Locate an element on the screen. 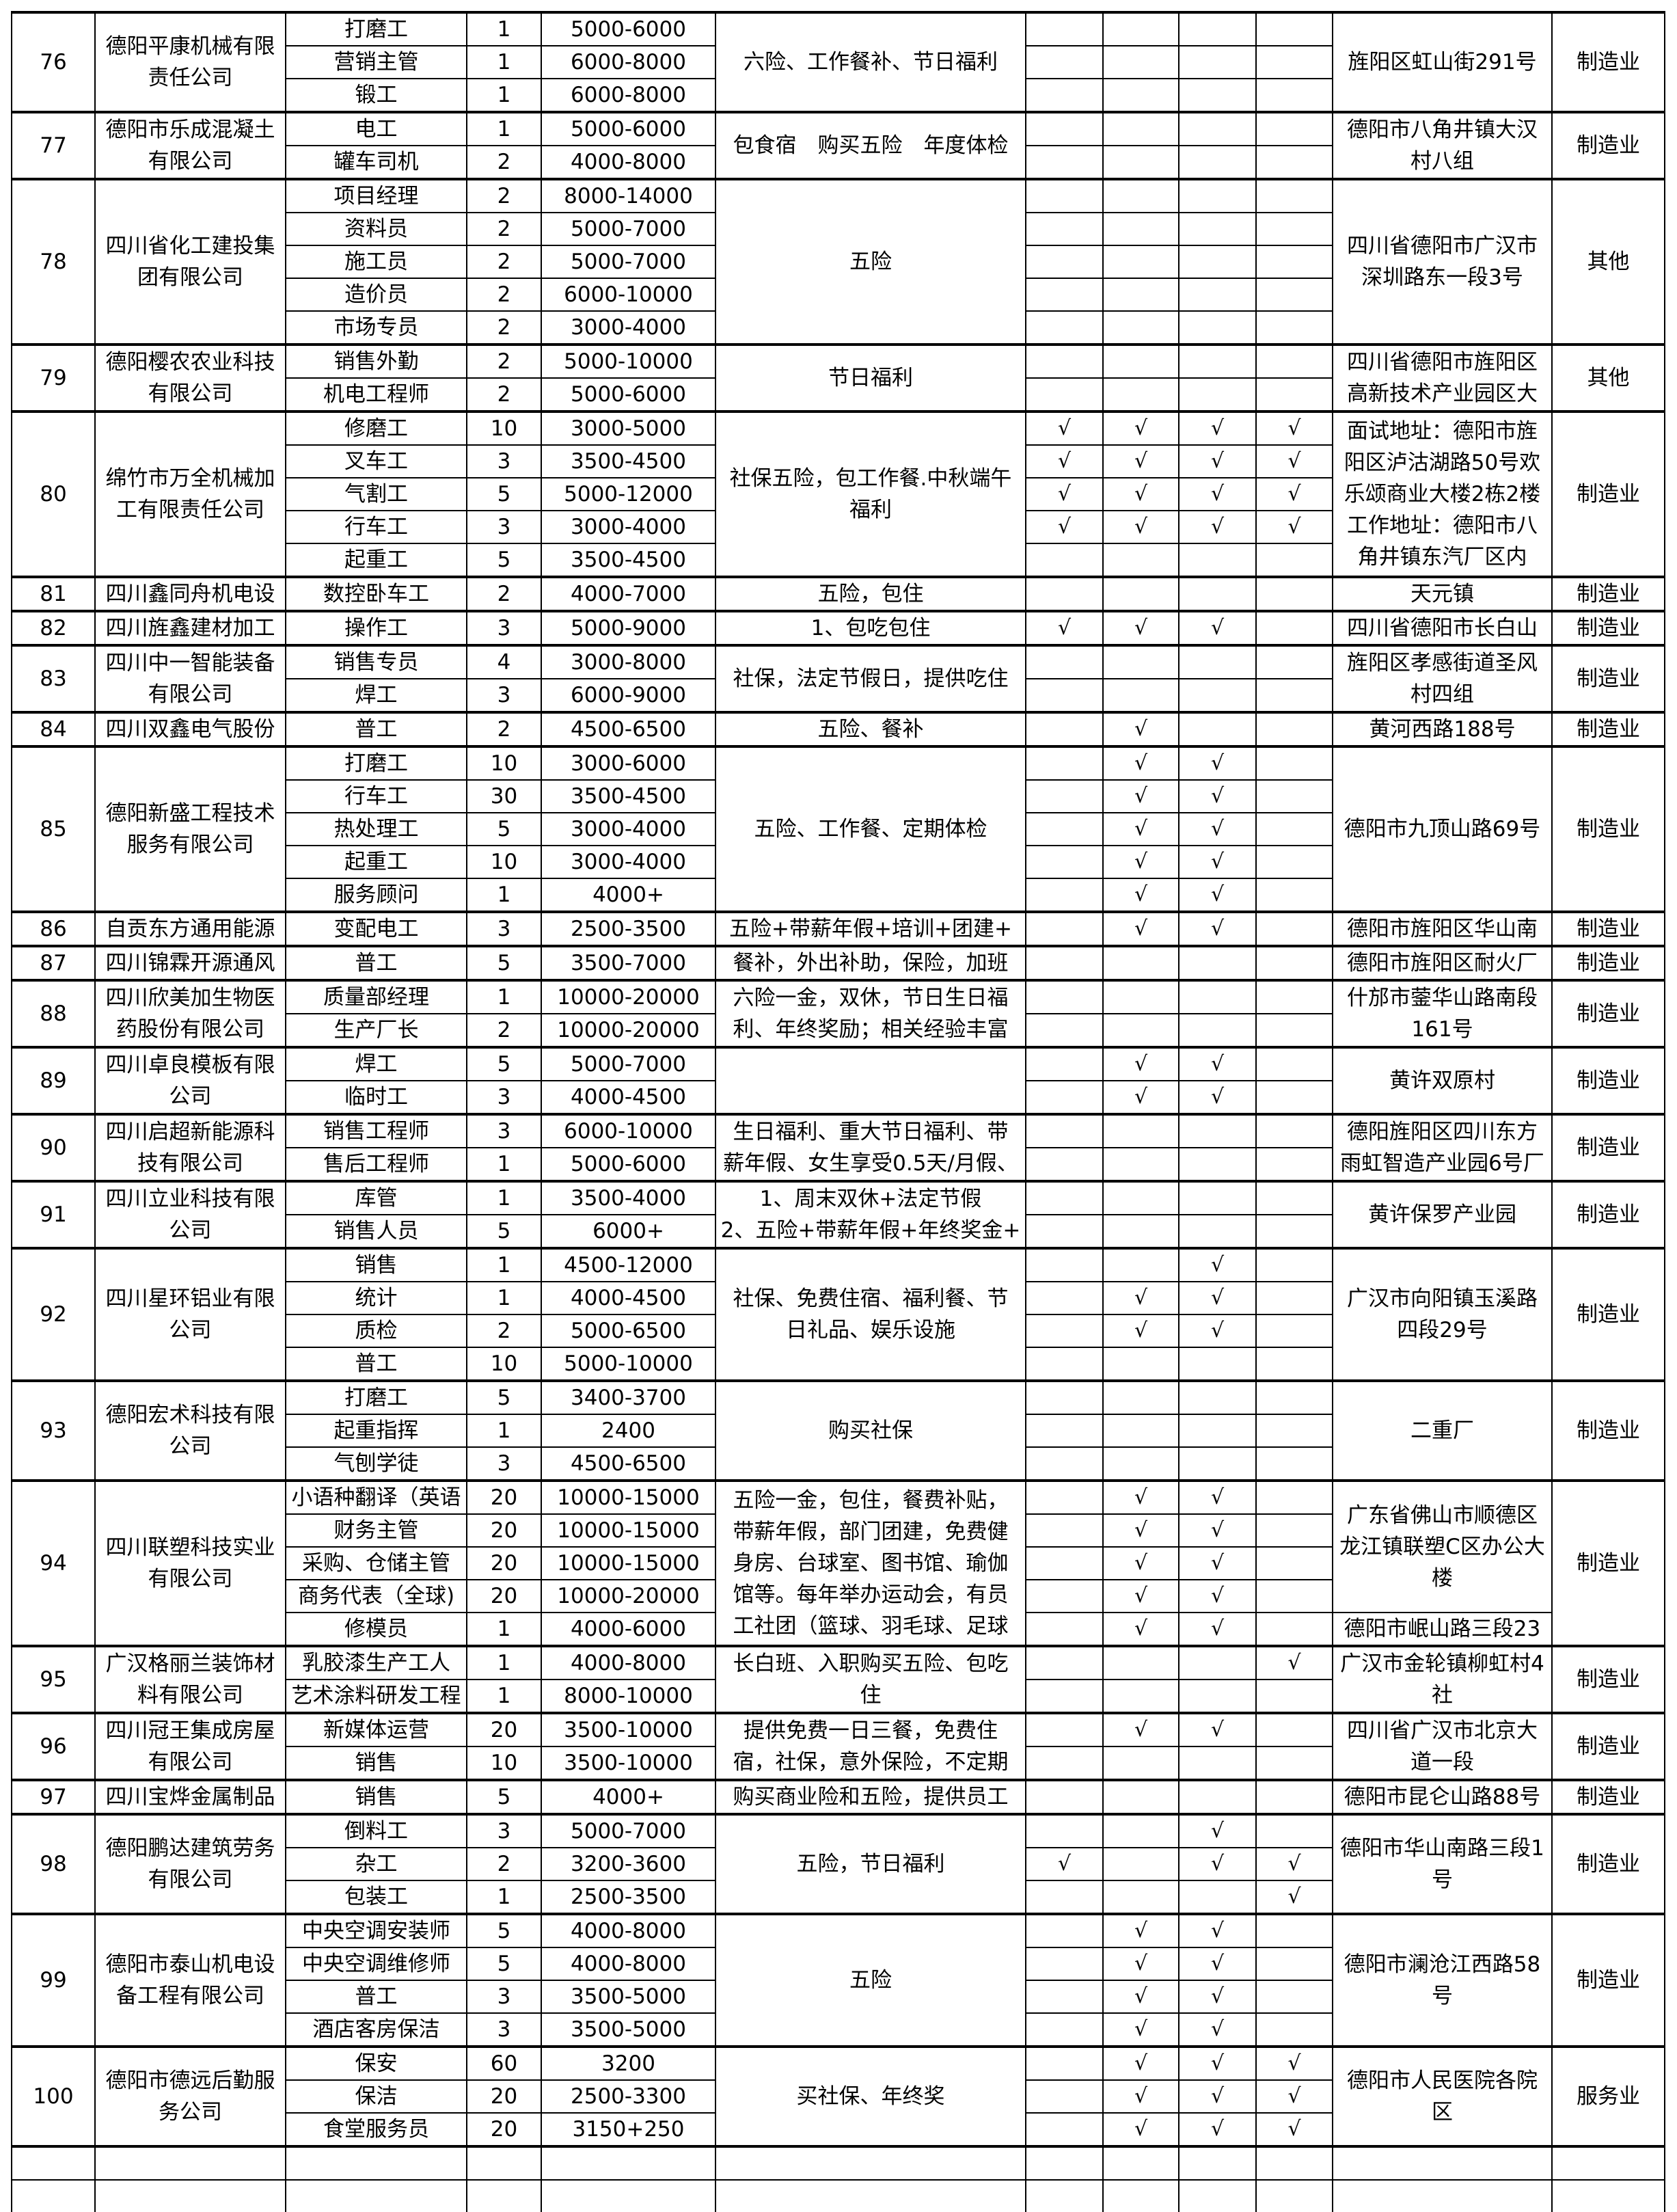 The width and height of the screenshot is (1677, 2212). position-title-text: 倒料工 is located at coordinates (376, 1831).